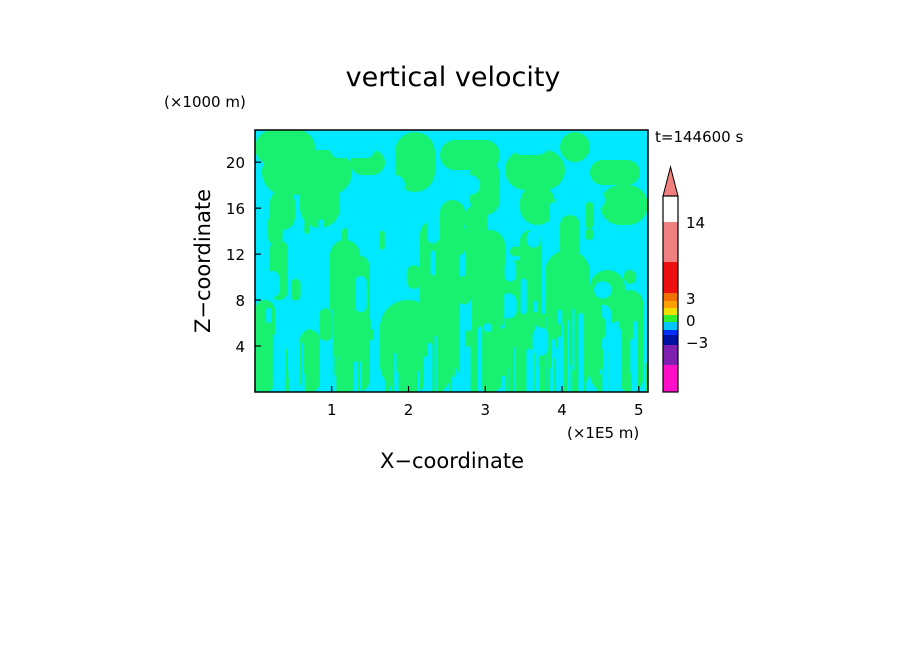  What do you see at coordinates (603, 433) in the screenshot?
I see `x-unit-label: (×1E5 m)` at bounding box center [603, 433].